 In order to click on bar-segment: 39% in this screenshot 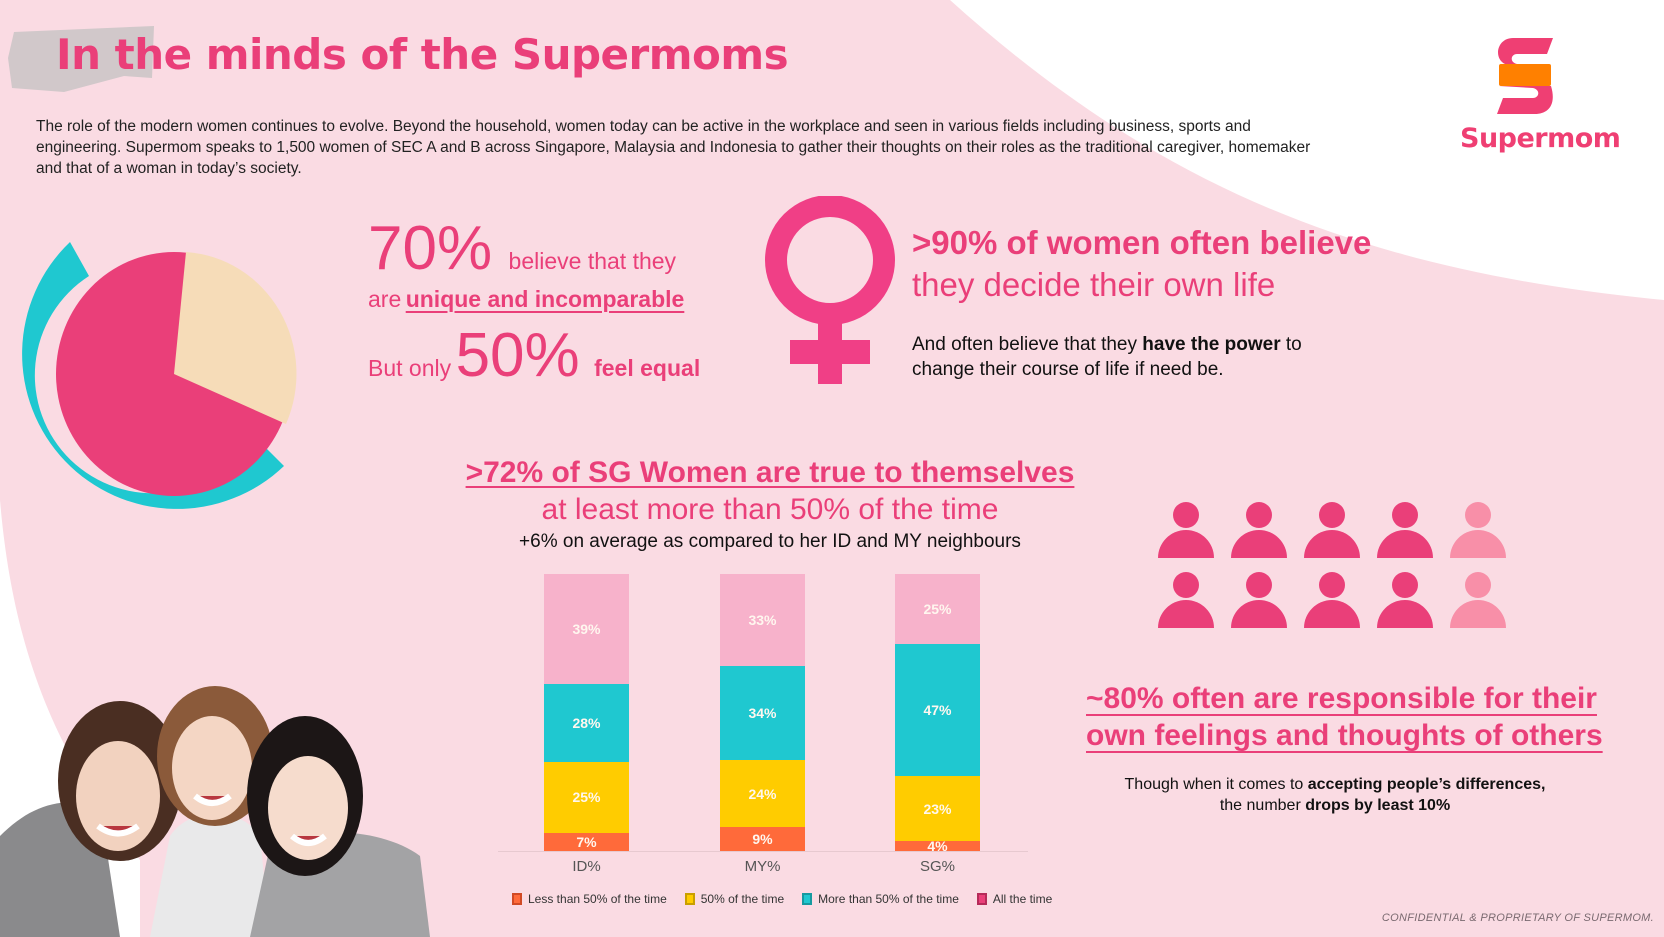, I will do `click(586, 629)`.